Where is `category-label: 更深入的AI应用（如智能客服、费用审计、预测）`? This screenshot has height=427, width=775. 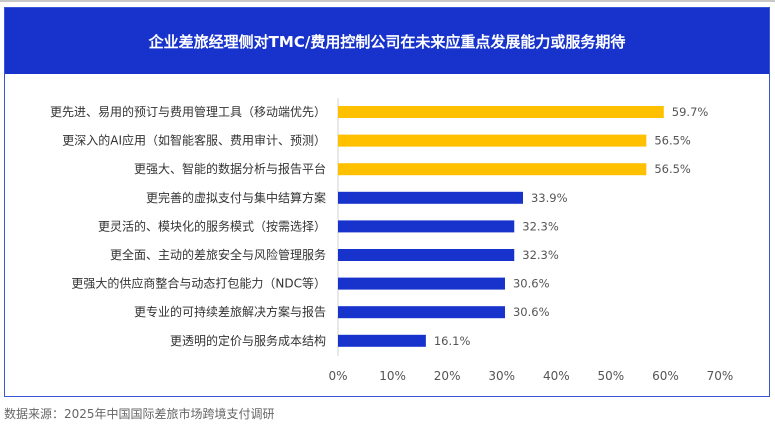
category-label: 更深入的AI应用（如智能客服、费用审计、预测） is located at coordinates (194, 140).